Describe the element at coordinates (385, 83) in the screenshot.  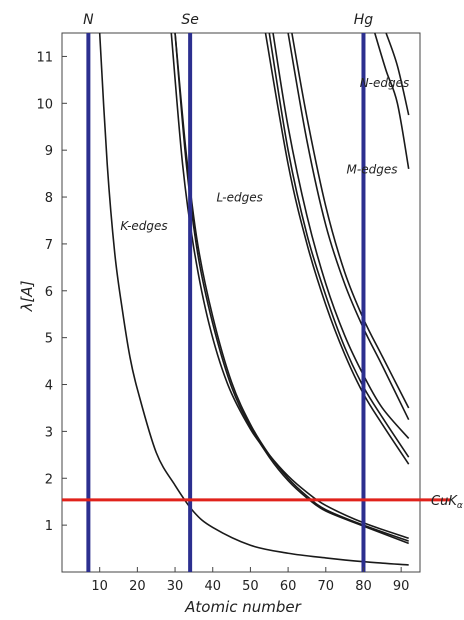
I see `edge-label-n-edges: N-edges` at that location.